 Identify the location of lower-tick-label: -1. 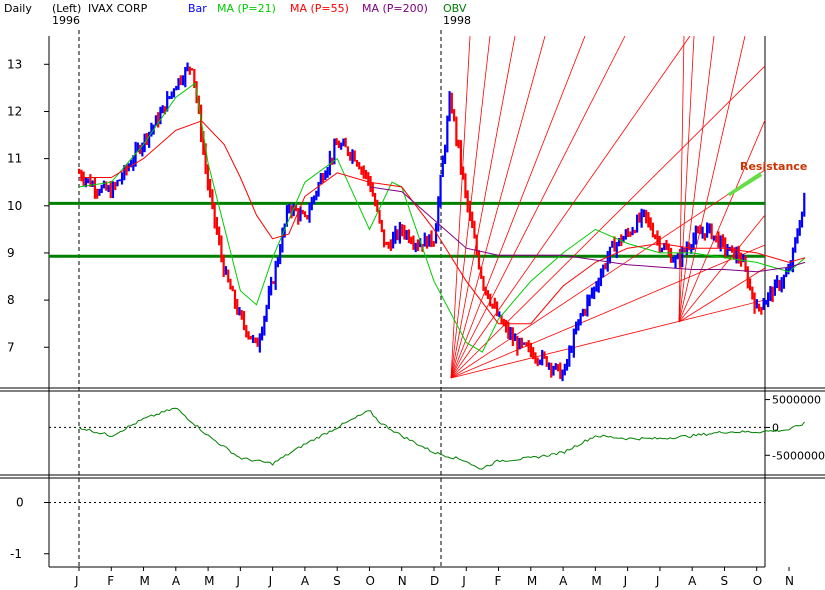
(16, 554).